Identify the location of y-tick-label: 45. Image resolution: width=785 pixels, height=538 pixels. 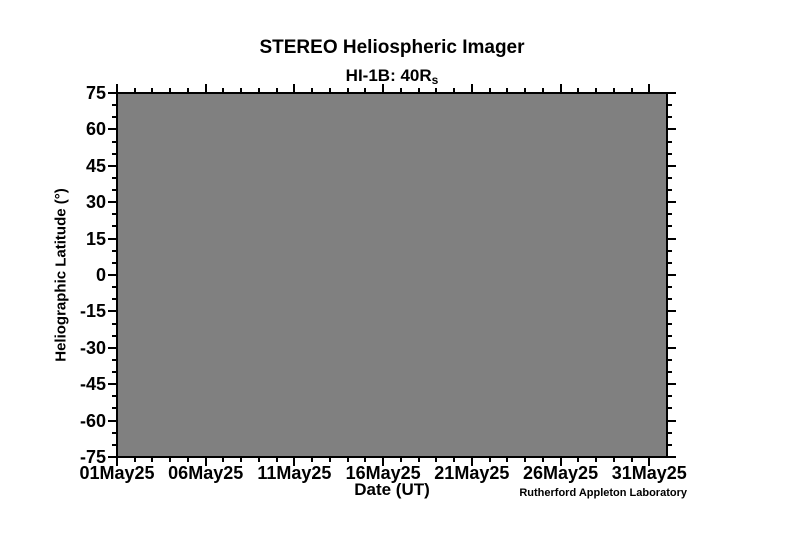
(95, 165).